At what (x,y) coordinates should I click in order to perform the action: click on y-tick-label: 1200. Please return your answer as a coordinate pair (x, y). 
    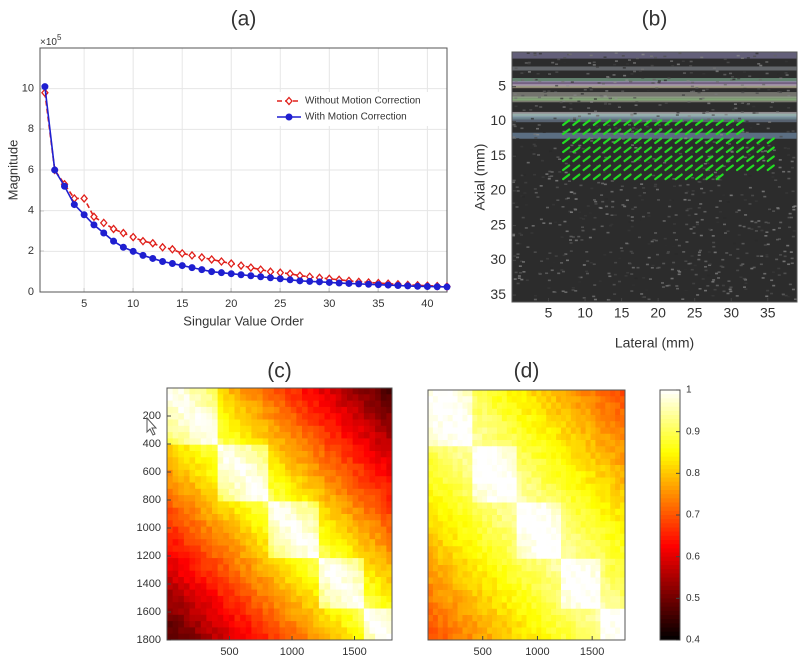
    Looking at the image, I should click on (149, 556).